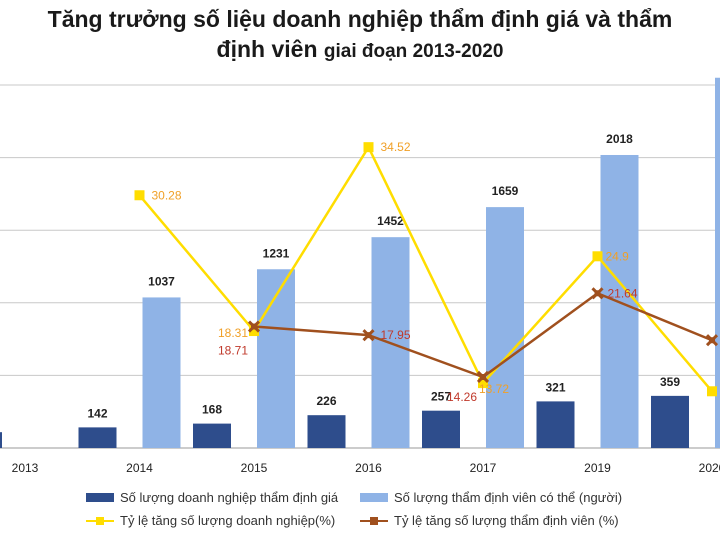  What do you see at coordinates (505, 191) in the screenshot?
I see `bar-label-tdv: 1659` at bounding box center [505, 191].